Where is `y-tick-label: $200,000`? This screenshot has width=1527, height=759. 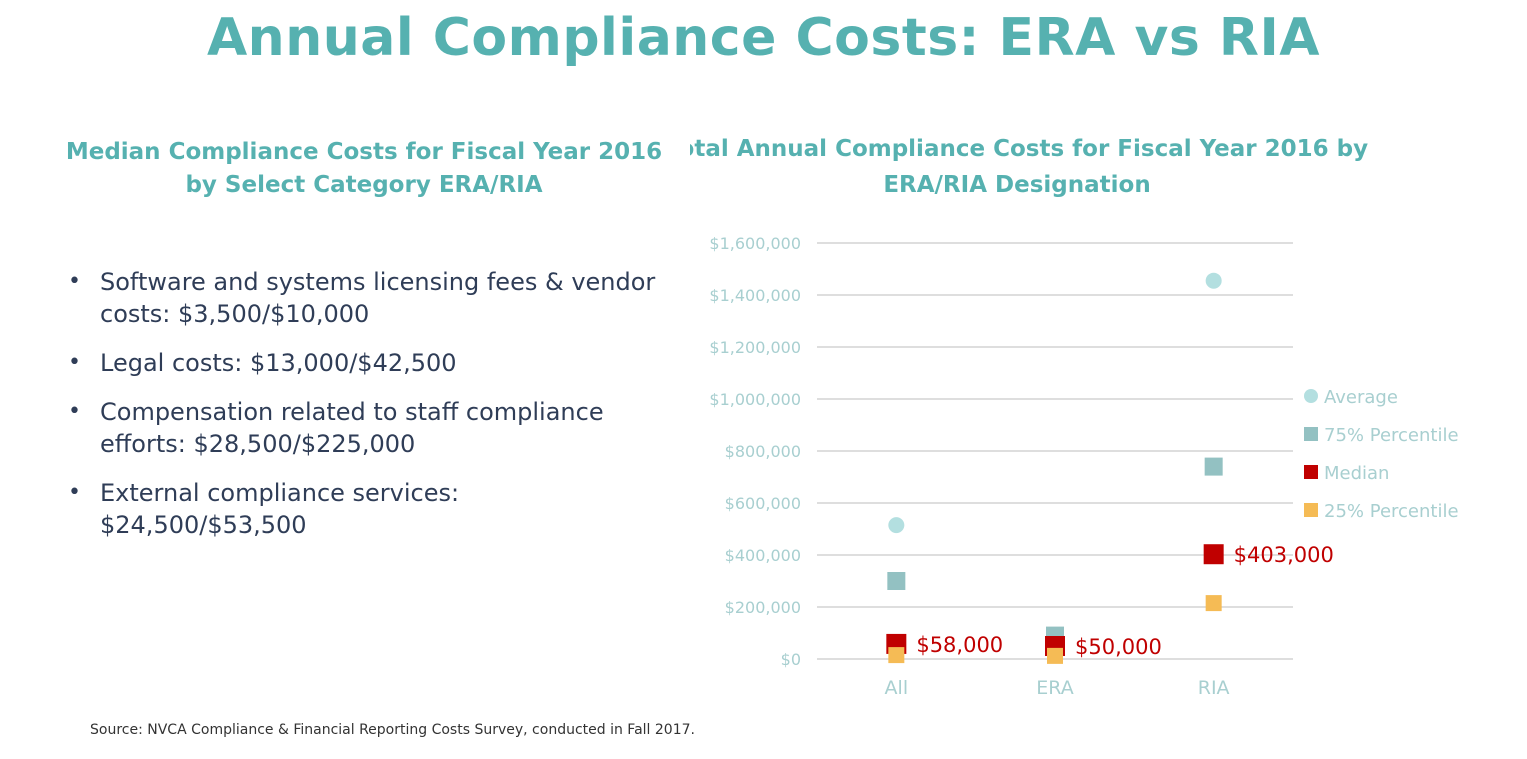 y-tick-label: $200,000 is located at coordinates (763, 607).